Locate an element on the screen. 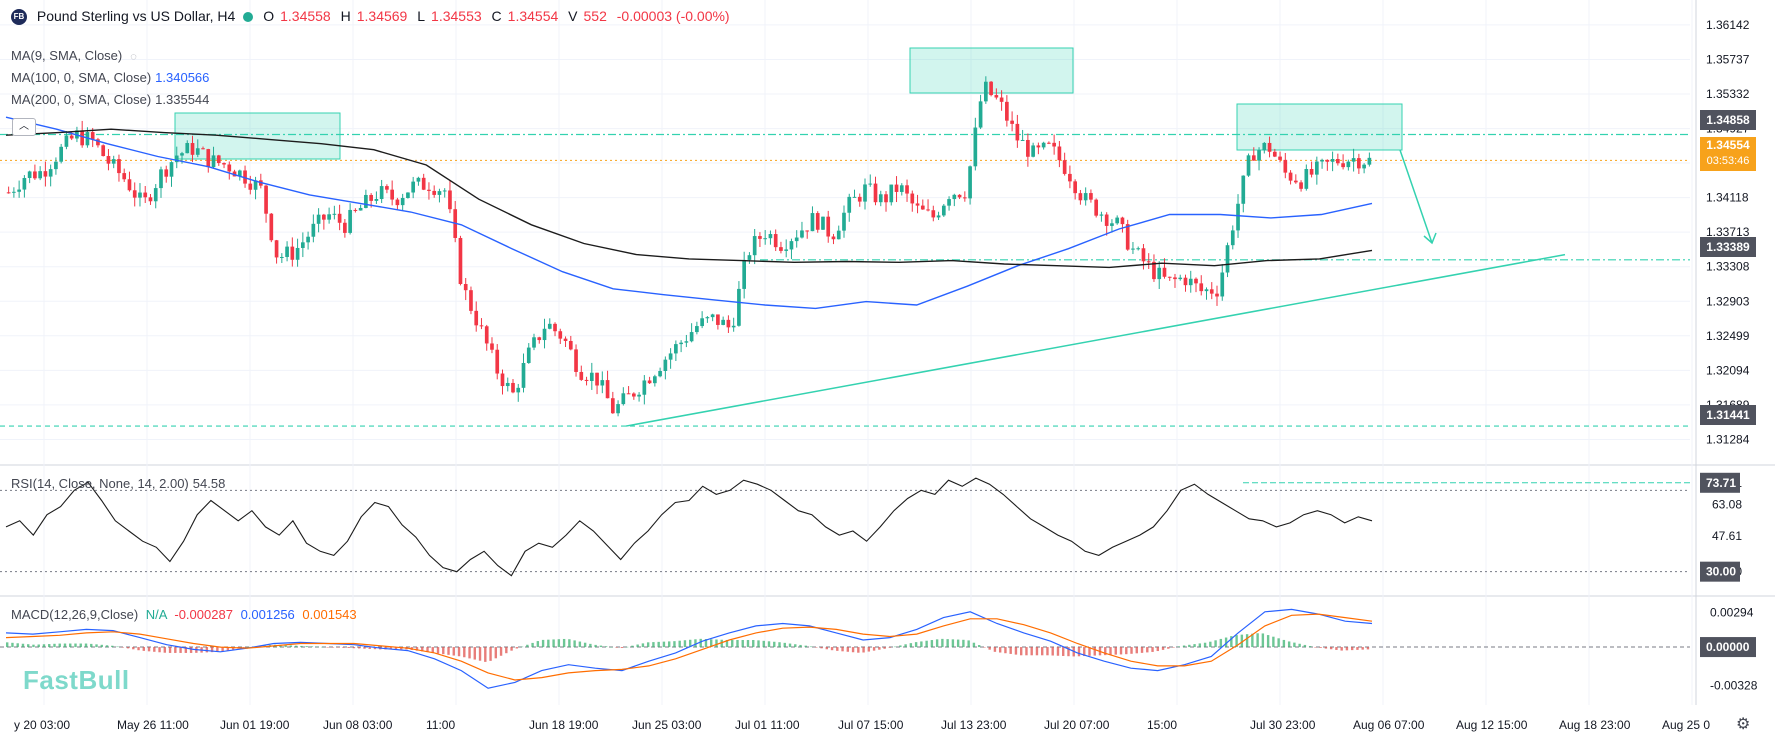 The width and height of the screenshot is (1775, 738). y-tick-label: 1.33713 is located at coordinates (1728, 232).